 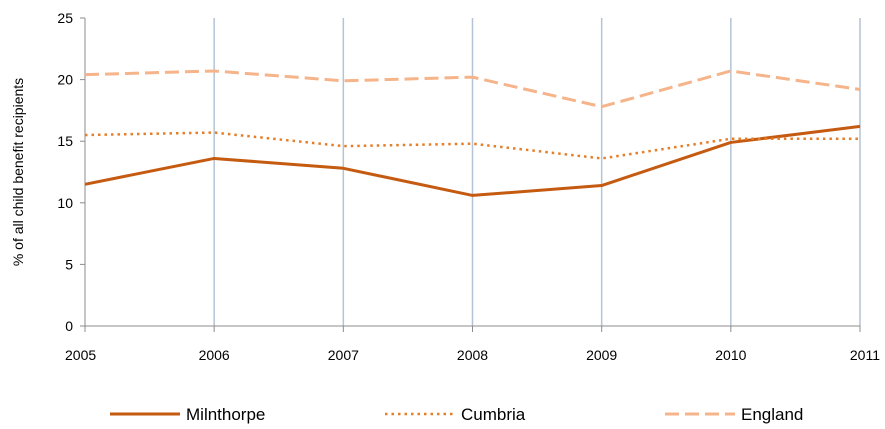 What do you see at coordinates (65, 18) in the screenshot?
I see `y-tick-label: 25` at bounding box center [65, 18].